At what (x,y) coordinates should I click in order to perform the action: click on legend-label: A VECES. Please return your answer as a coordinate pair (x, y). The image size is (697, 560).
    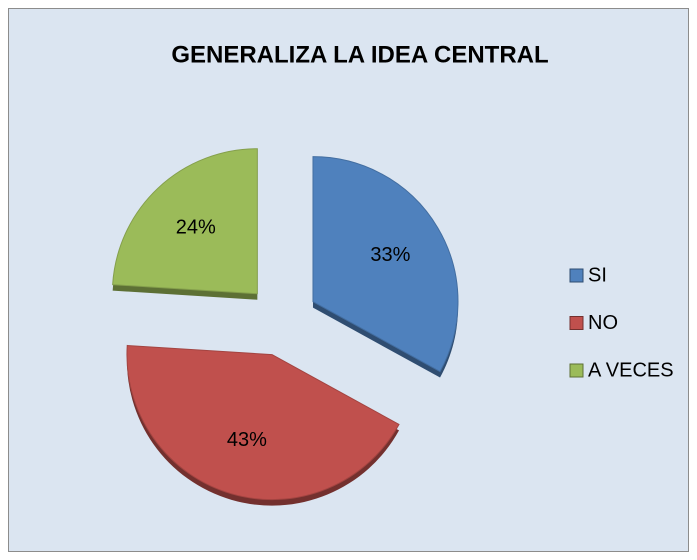
    Looking at the image, I should click on (631, 370).